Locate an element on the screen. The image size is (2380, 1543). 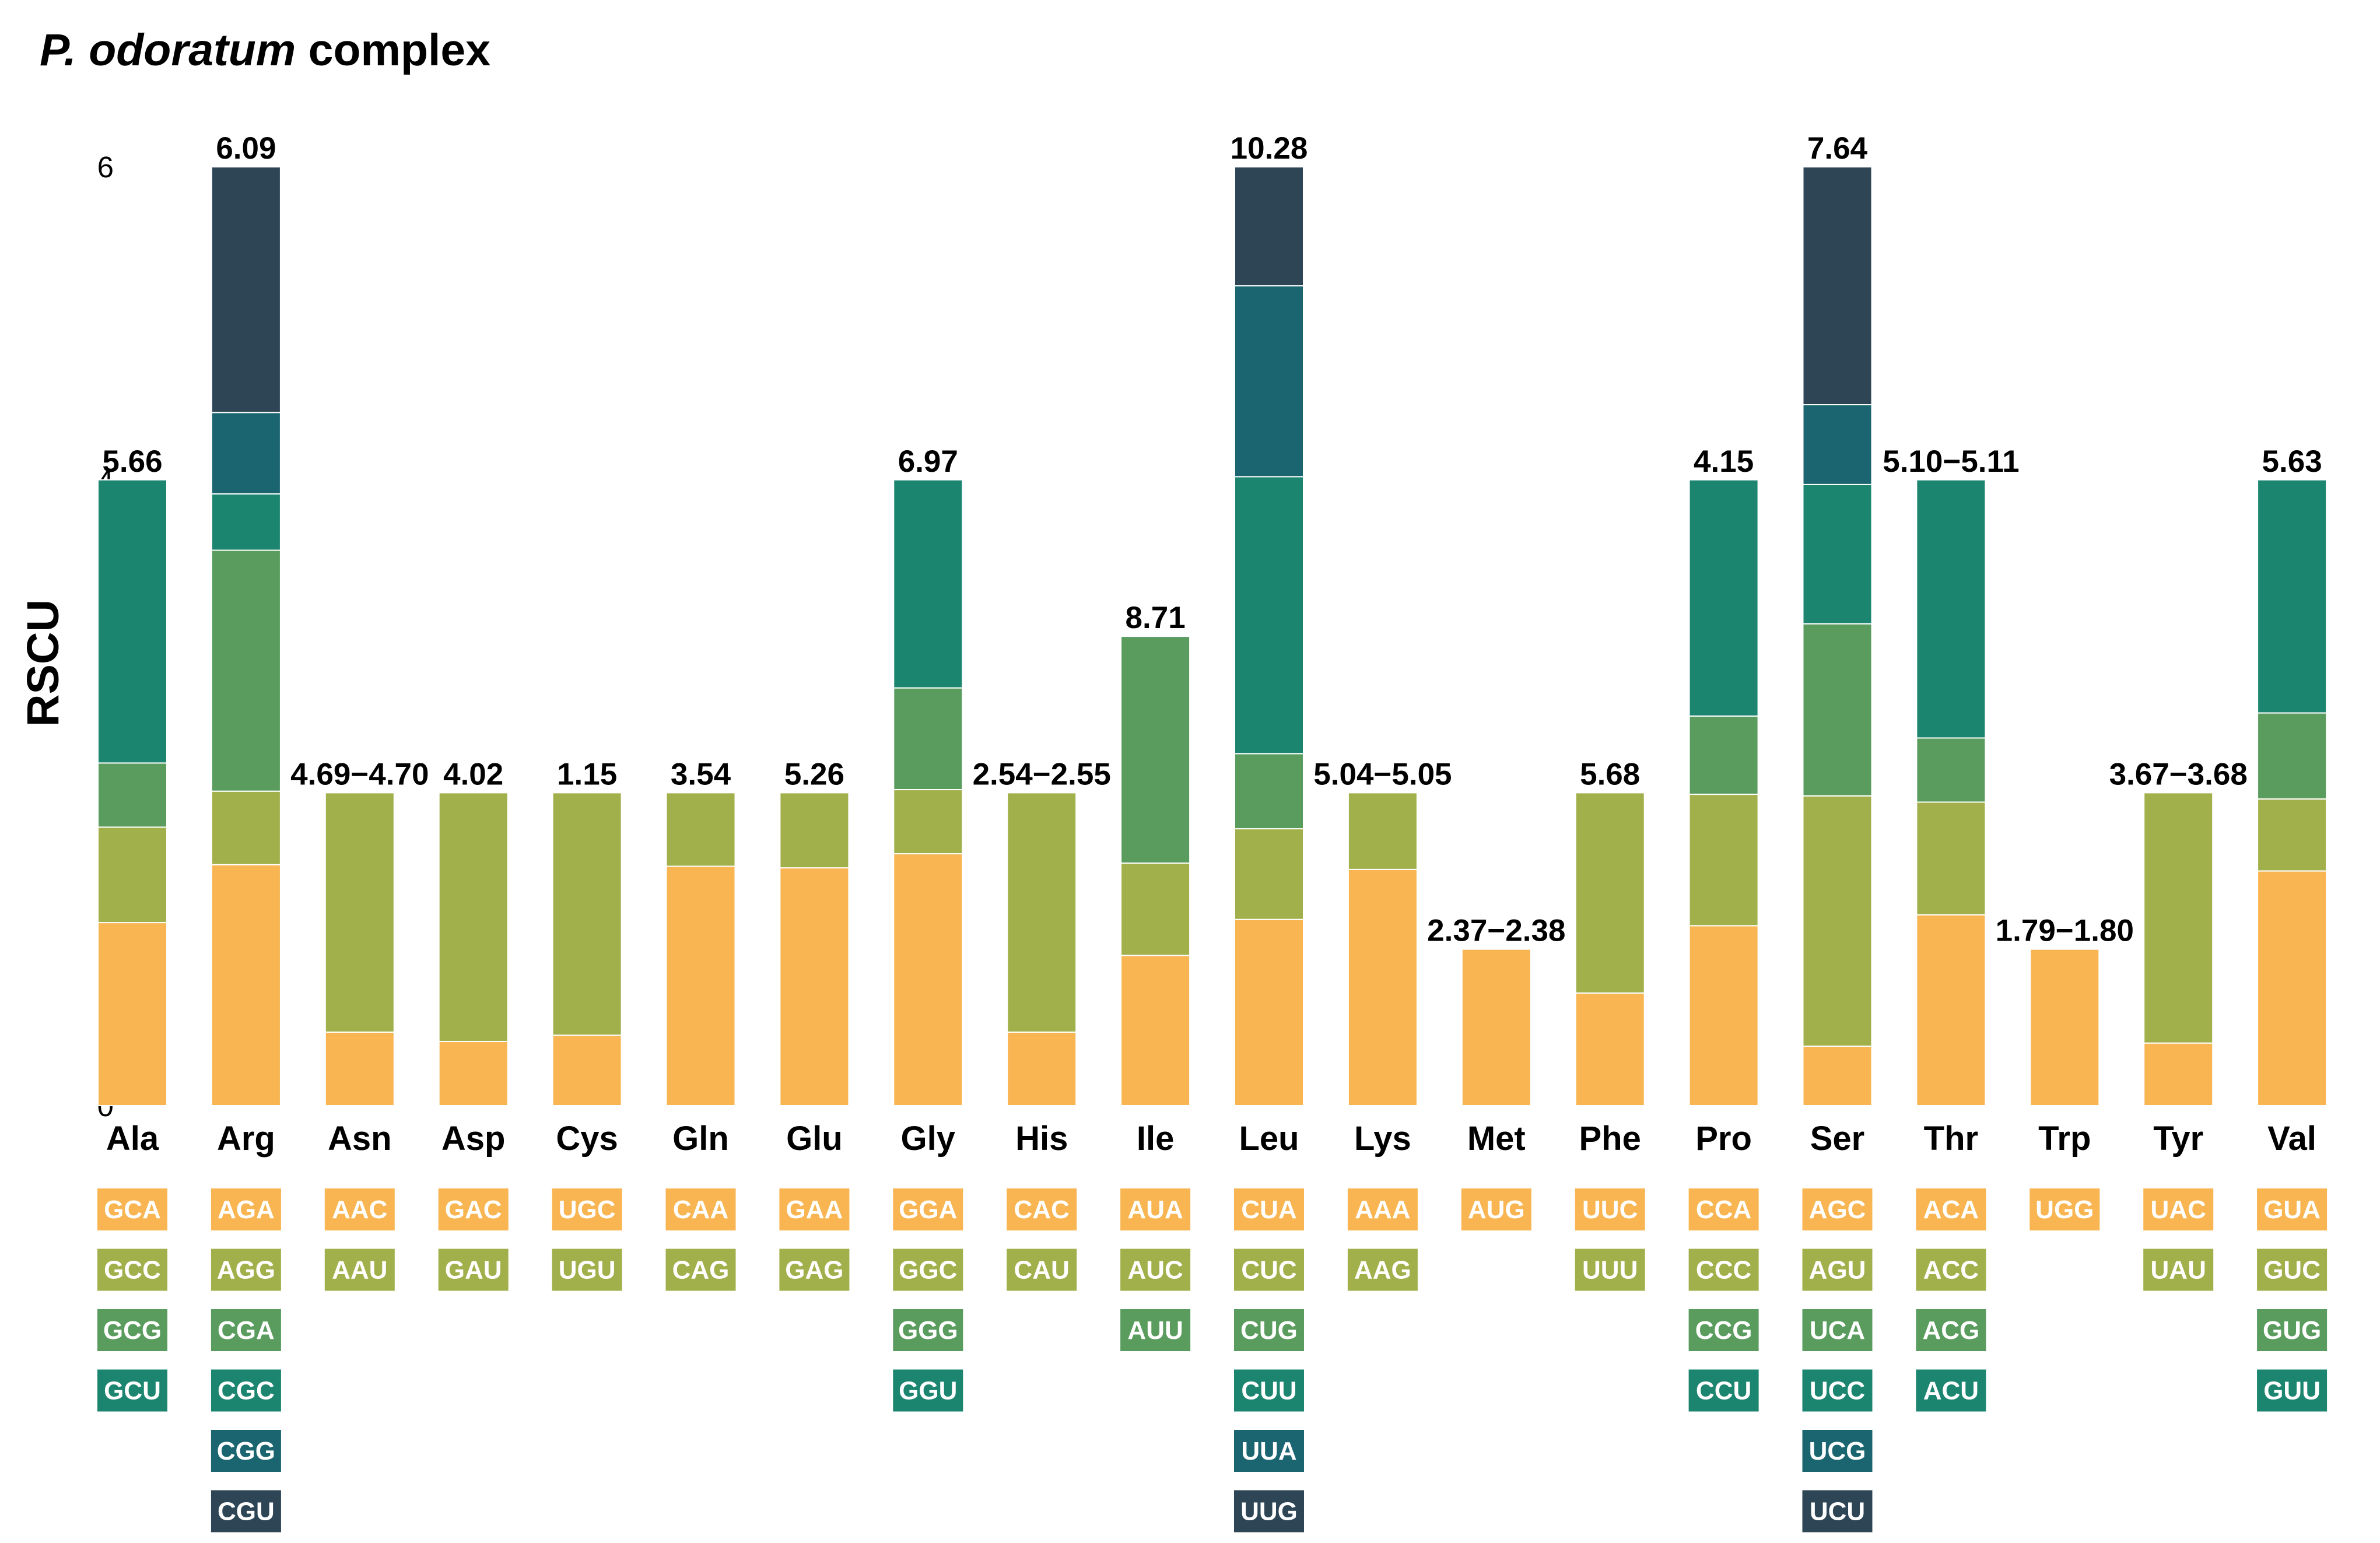
codon-label-acg: ACG is located at coordinates (1951, 1331).